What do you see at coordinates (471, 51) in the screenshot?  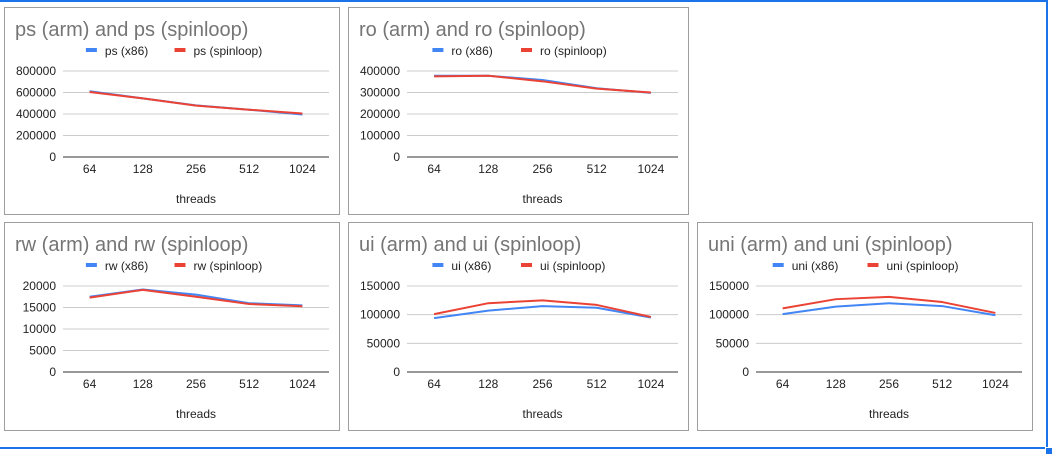 I see `legend-label: ro (x86)` at bounding box center [471, 51].